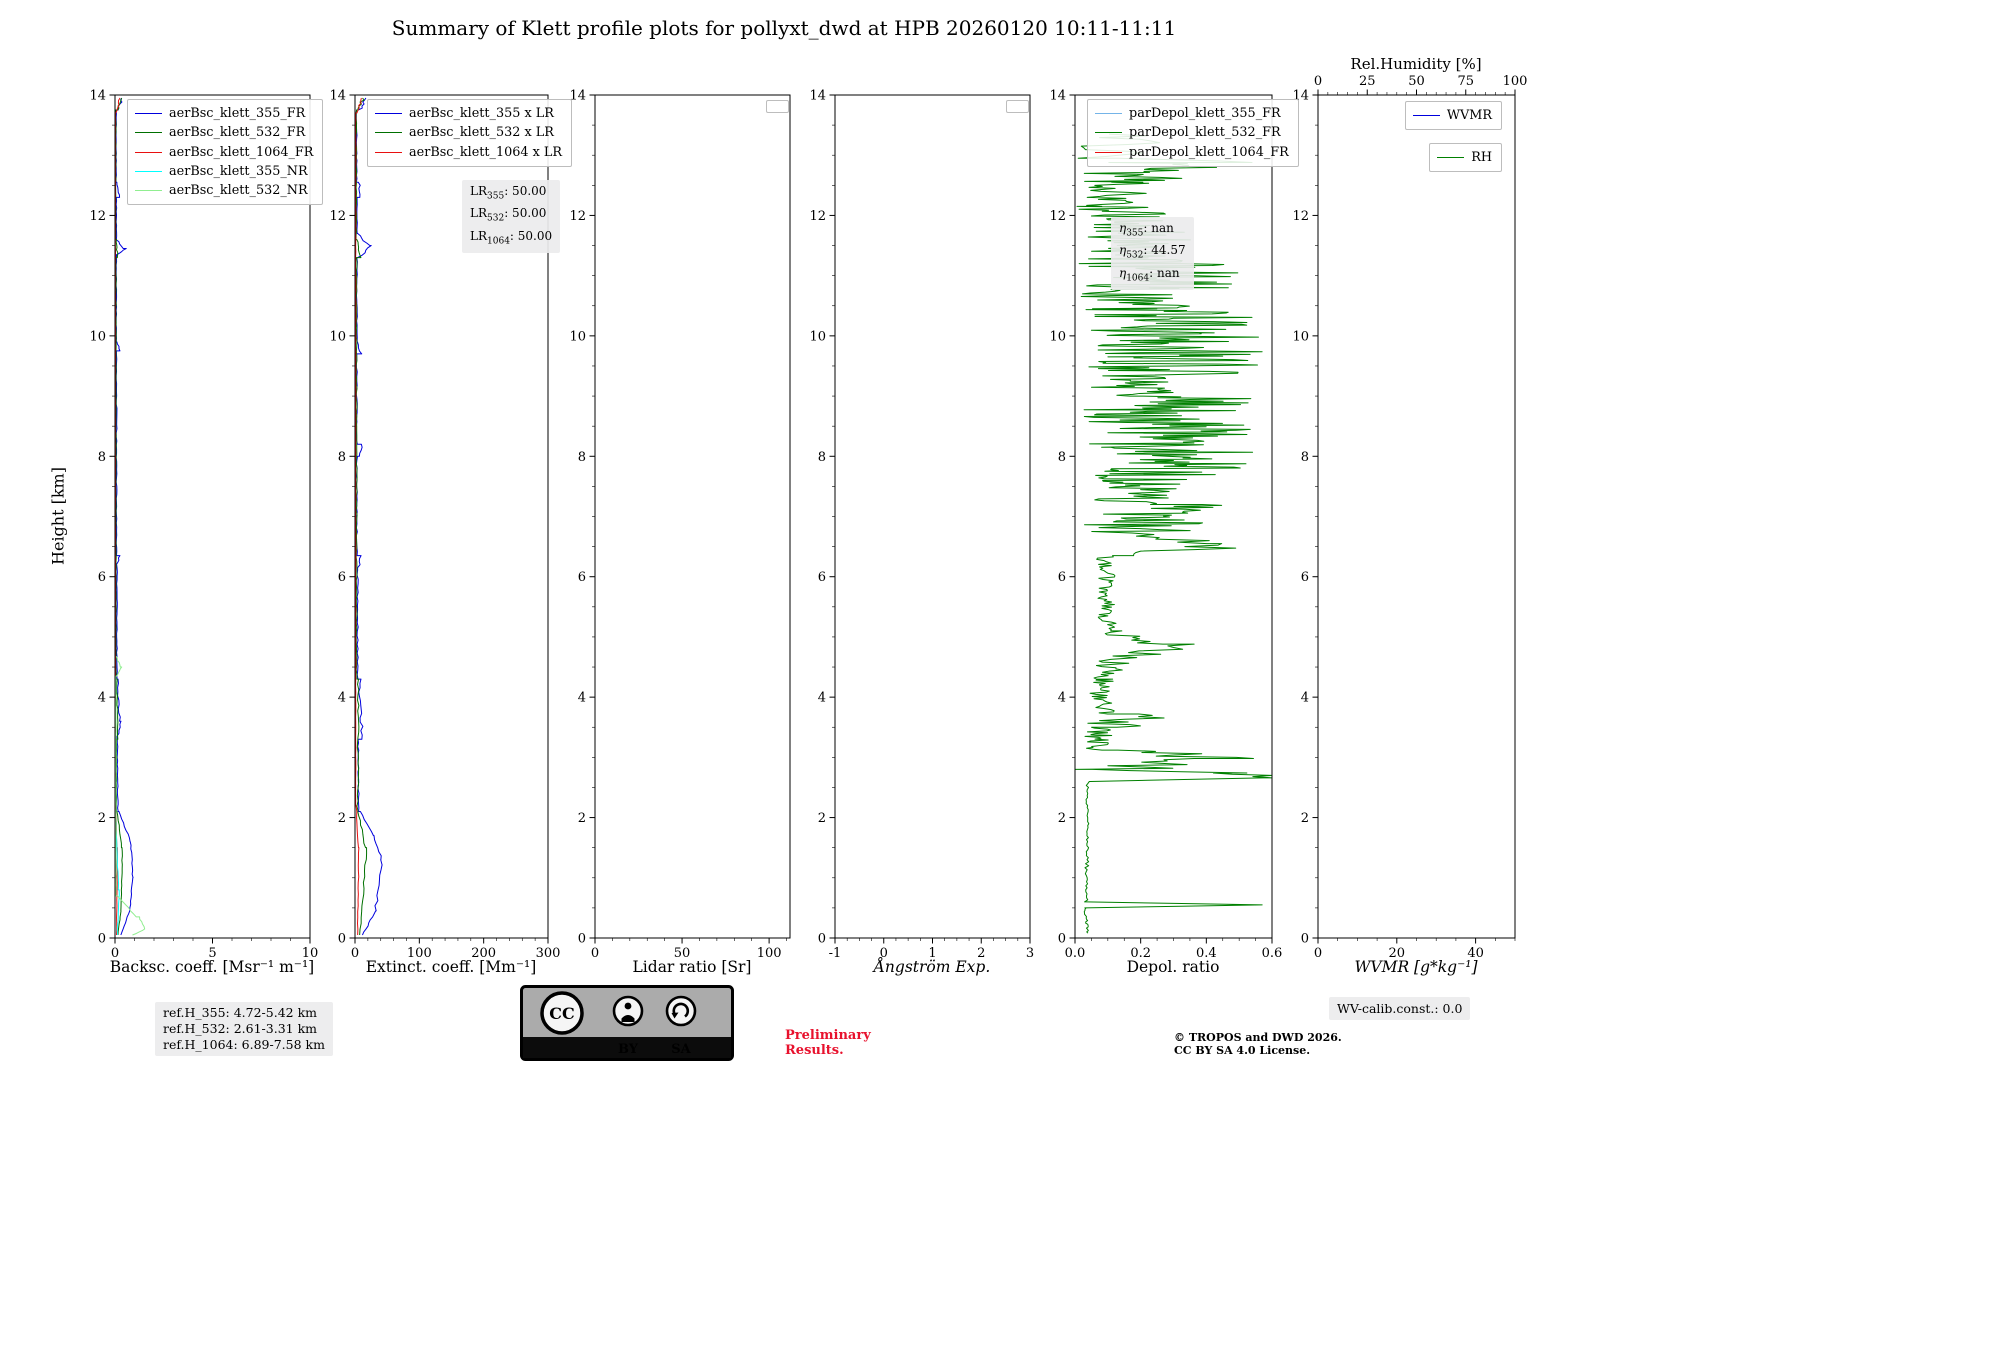 The image size is (2000, 1360). Describe the element at coordinates (214, 949) in the screenshot. I see `x-ticks-backscatter: 0 5 10` at that location.